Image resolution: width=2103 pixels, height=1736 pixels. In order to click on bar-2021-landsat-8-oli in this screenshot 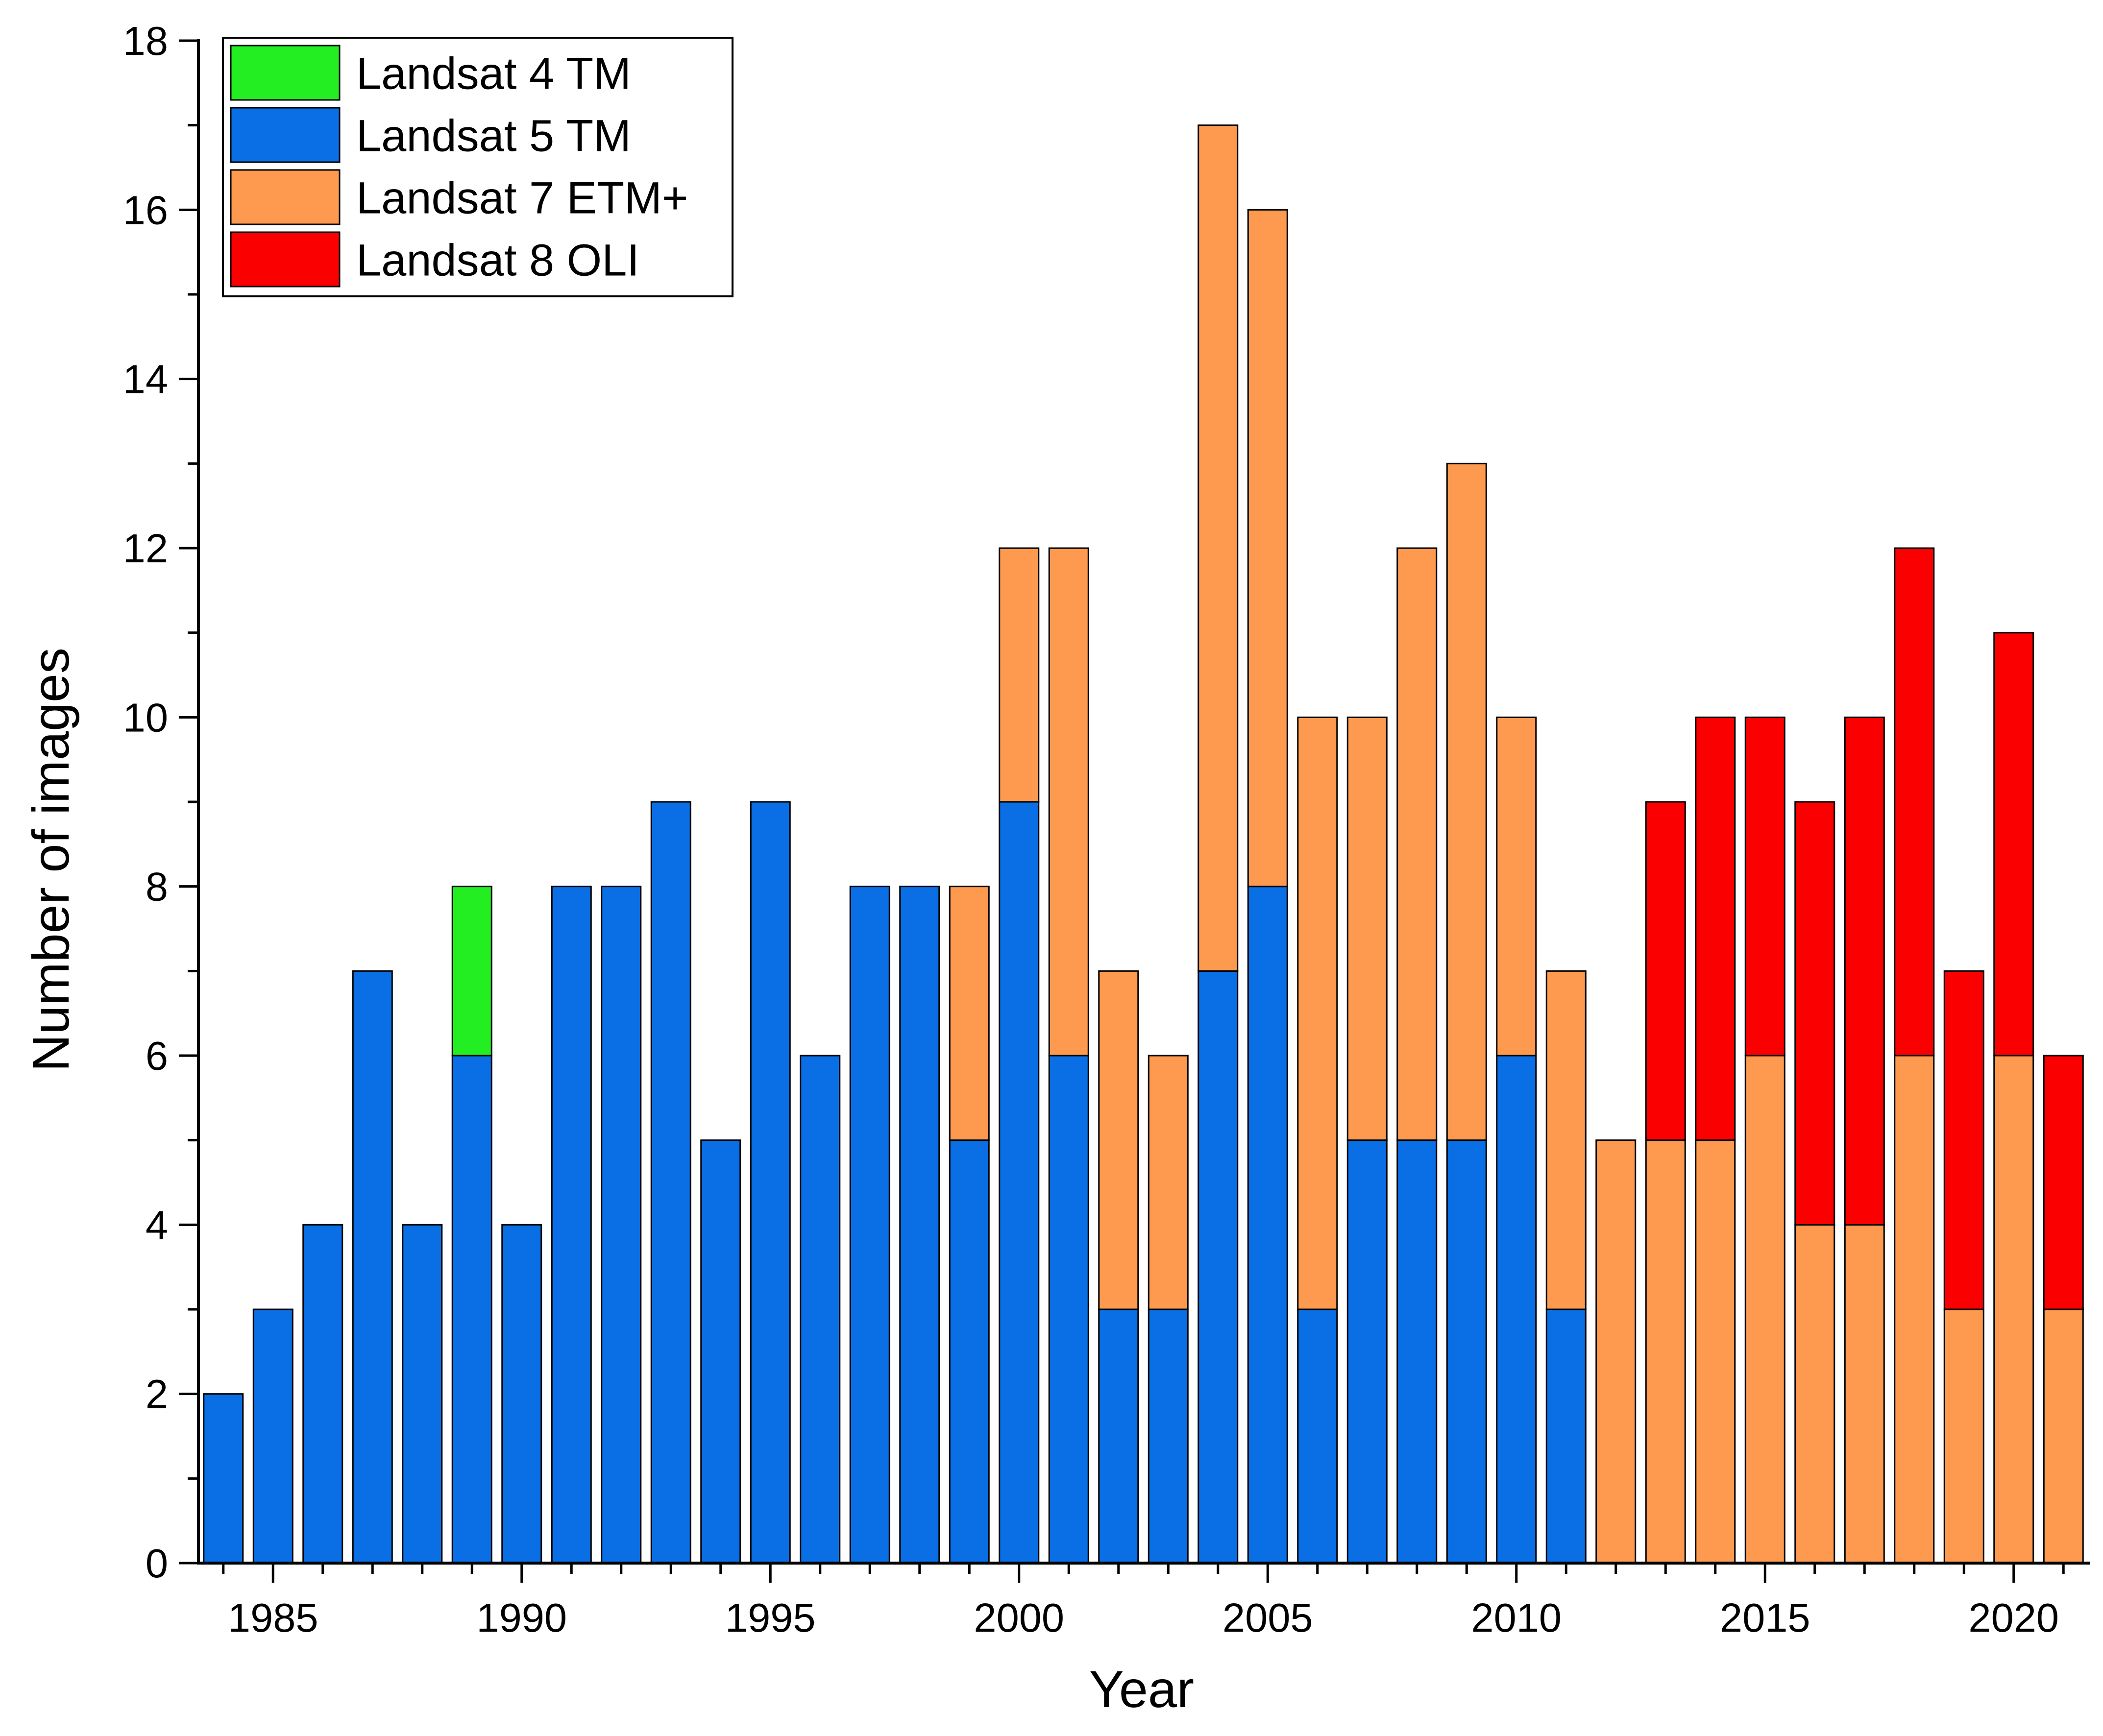, I will do `click(2063, 1182)`.